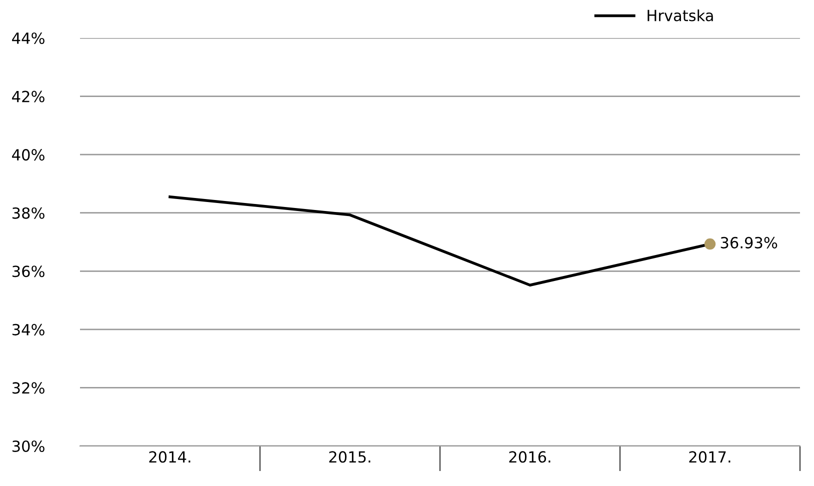 This screenshot has width=814, height=486. What do you see at coordinates (28, 96) in the screenshot?
I see `y-tick-label: 42%` at bounding box center [28, 96].